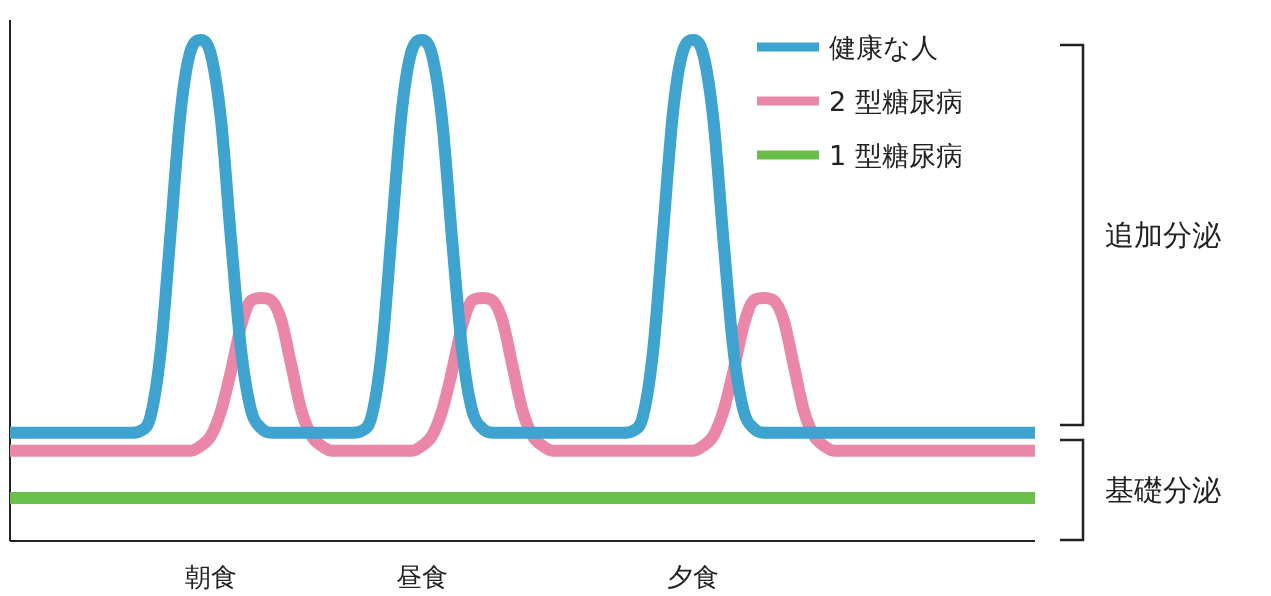  I want to click on x-tick-label: 昼食, so click(422, 577).